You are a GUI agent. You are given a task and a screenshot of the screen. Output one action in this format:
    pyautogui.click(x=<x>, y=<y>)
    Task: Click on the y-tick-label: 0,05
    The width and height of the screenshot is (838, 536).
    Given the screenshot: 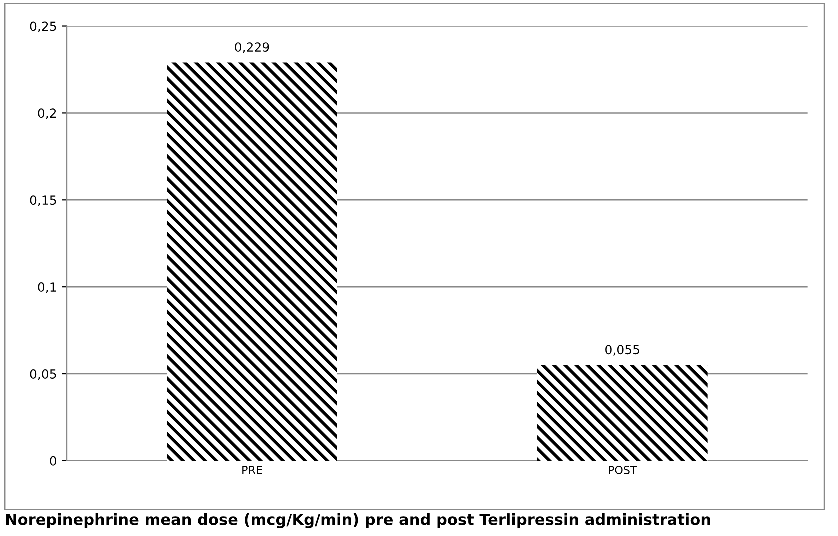 What is the action you would take?
    pyautogui.click(x=43, y=374)
    